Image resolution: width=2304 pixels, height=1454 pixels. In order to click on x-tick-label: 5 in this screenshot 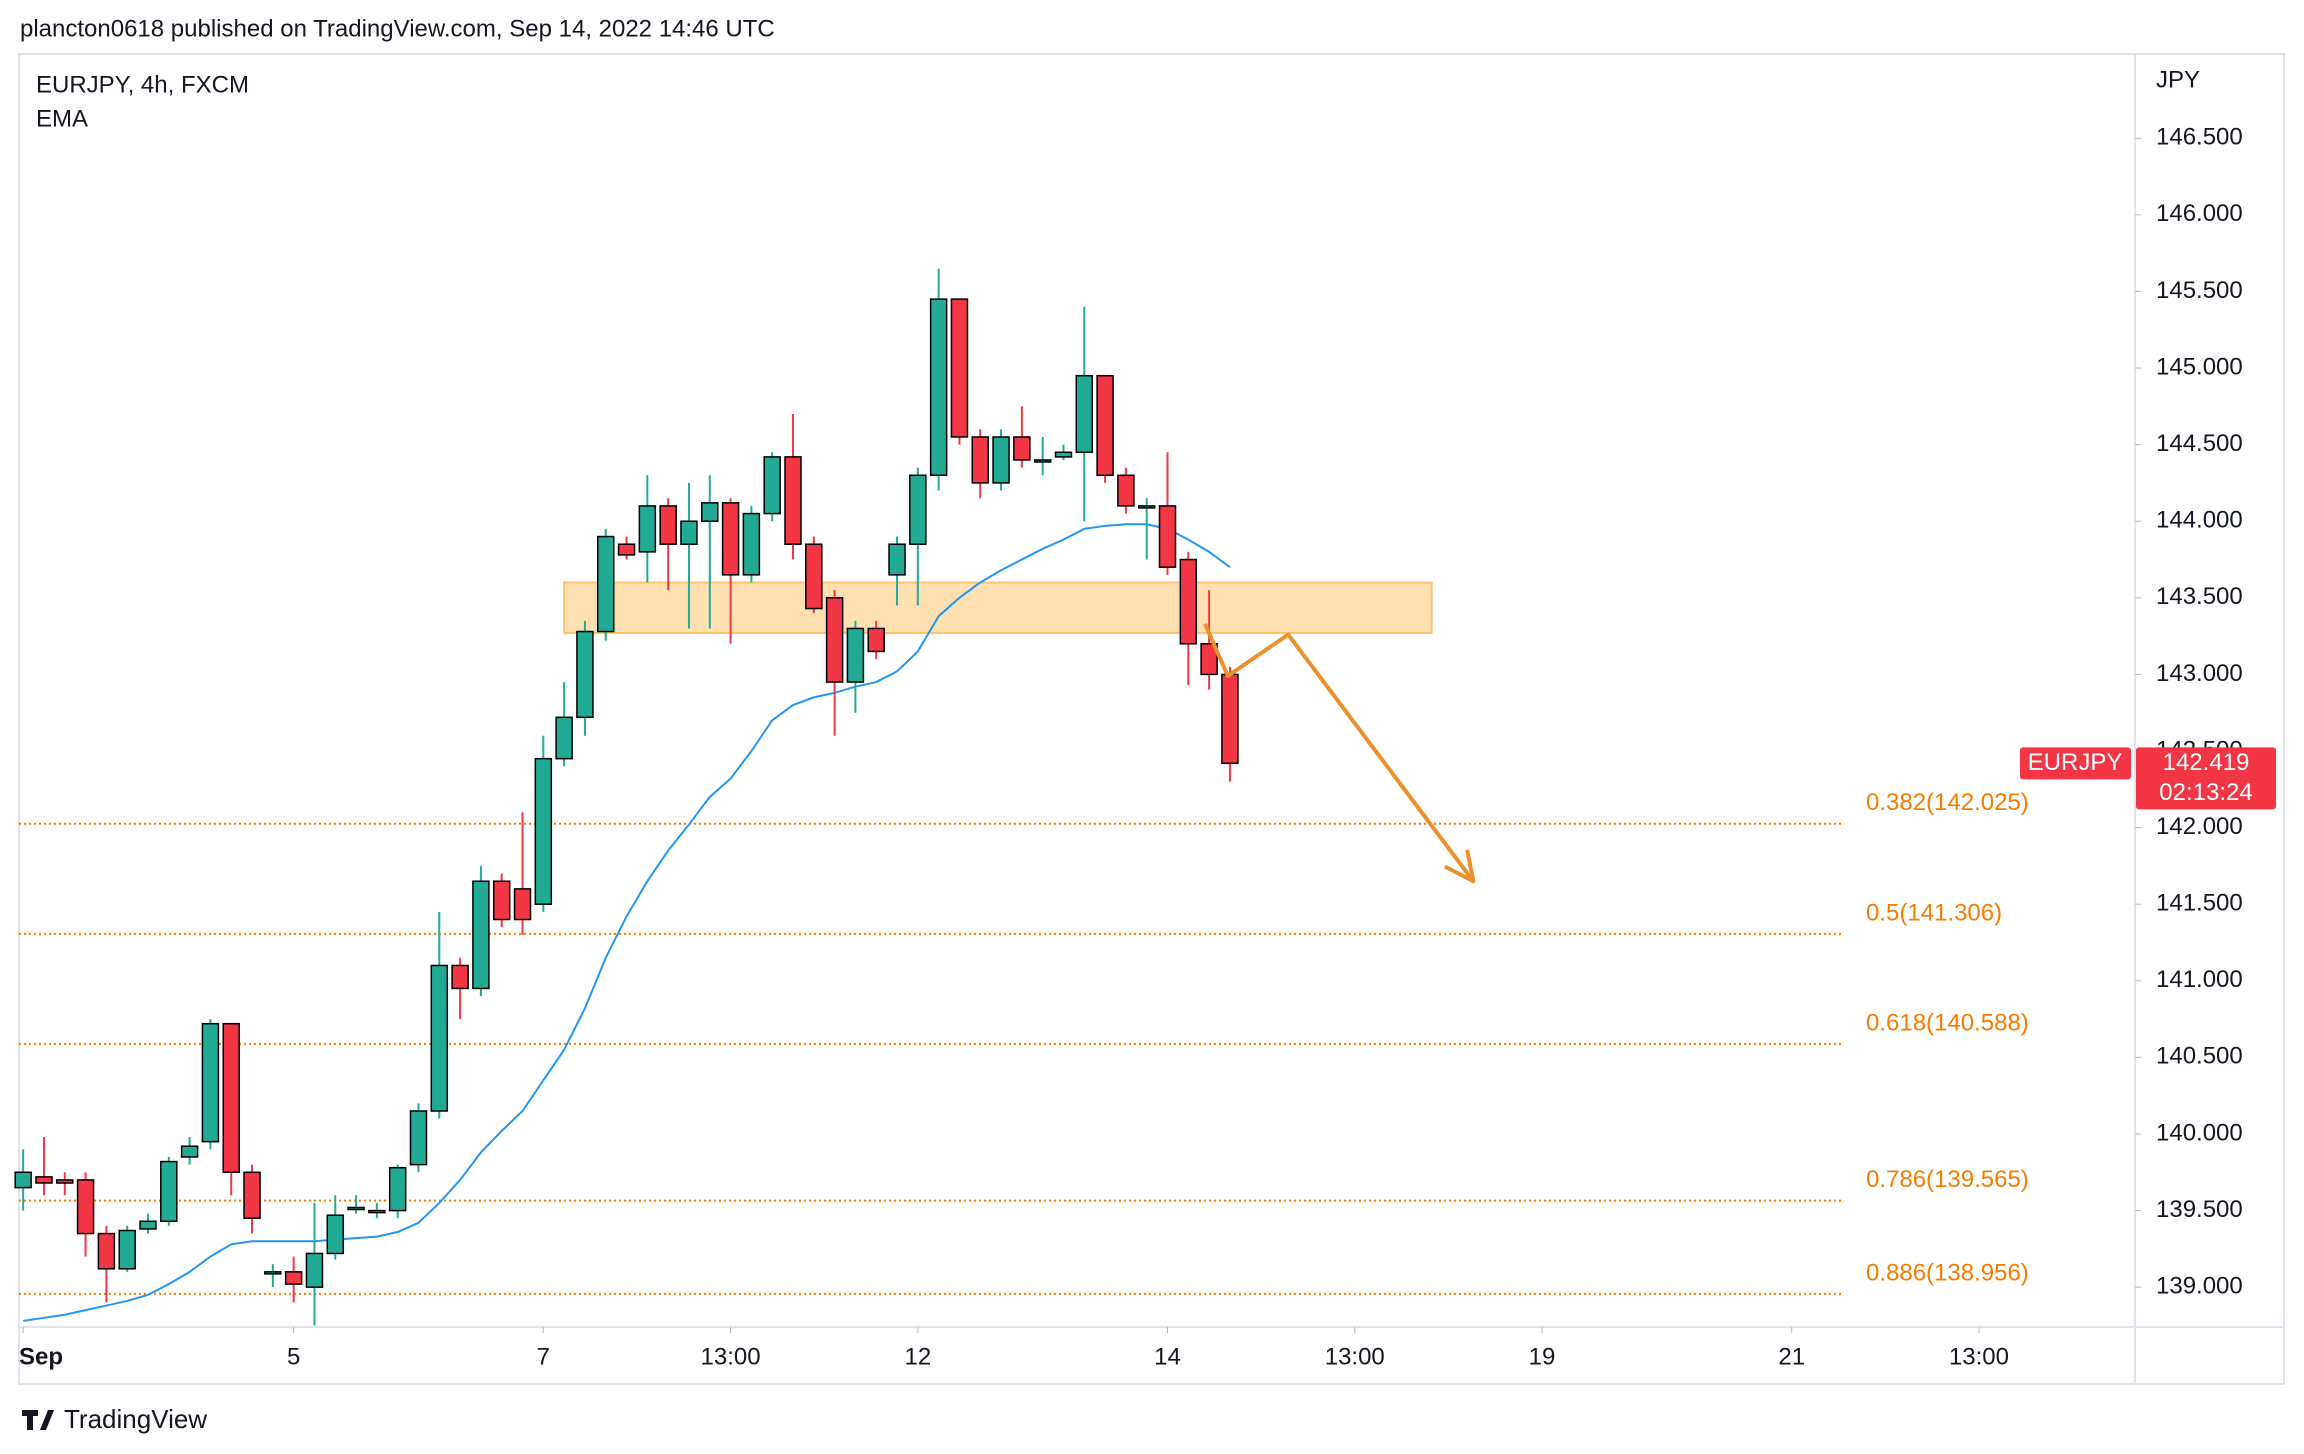, I will do `click(293, 1356)`.